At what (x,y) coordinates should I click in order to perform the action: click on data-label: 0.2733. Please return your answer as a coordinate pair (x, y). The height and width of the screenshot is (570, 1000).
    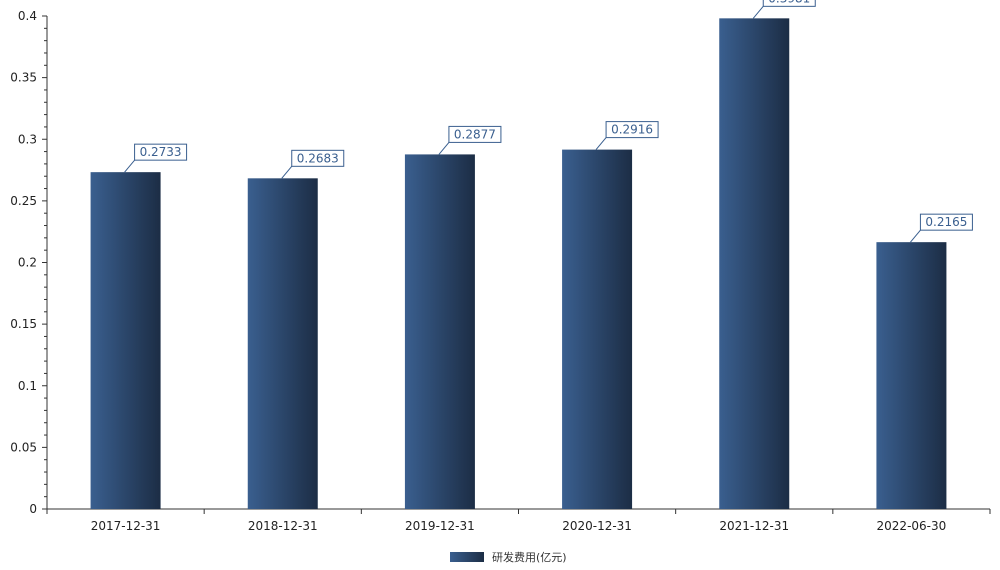
    Looking at the image, I should click on (161, 152).